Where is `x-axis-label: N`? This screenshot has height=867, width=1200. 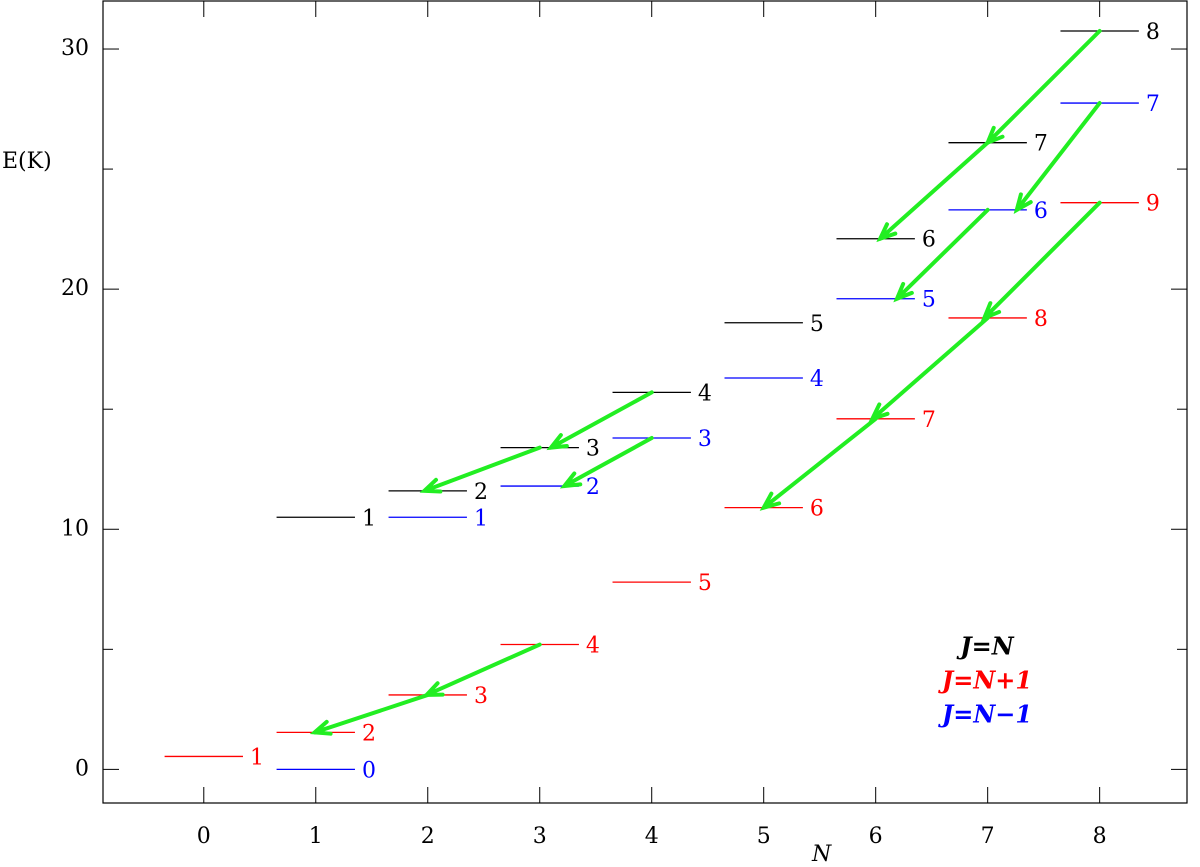
x-axis-label: N is located at coordinates (821, 854).